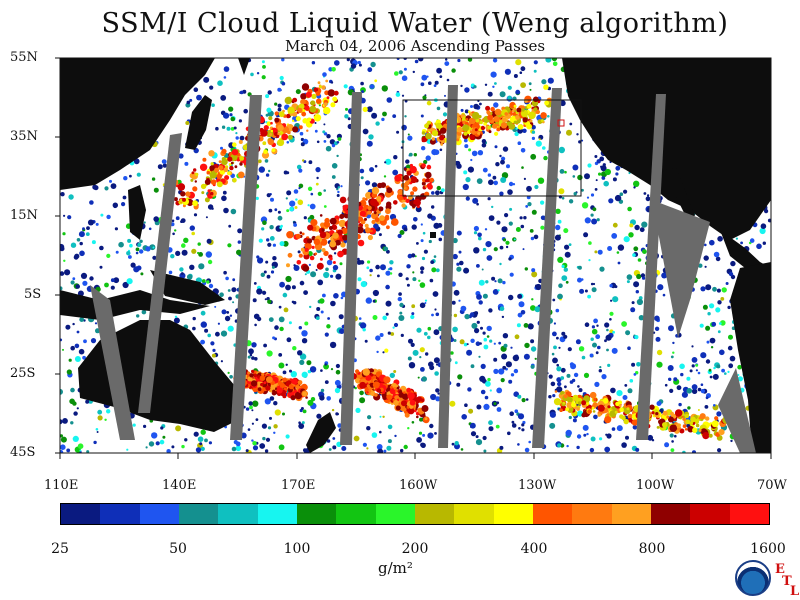 This screenshot has height=600, width=800. What do you see at coordinates (24, 215) in the screenshot?
I see `lat-label-15n: 15N` at bounding box center [24, 215].